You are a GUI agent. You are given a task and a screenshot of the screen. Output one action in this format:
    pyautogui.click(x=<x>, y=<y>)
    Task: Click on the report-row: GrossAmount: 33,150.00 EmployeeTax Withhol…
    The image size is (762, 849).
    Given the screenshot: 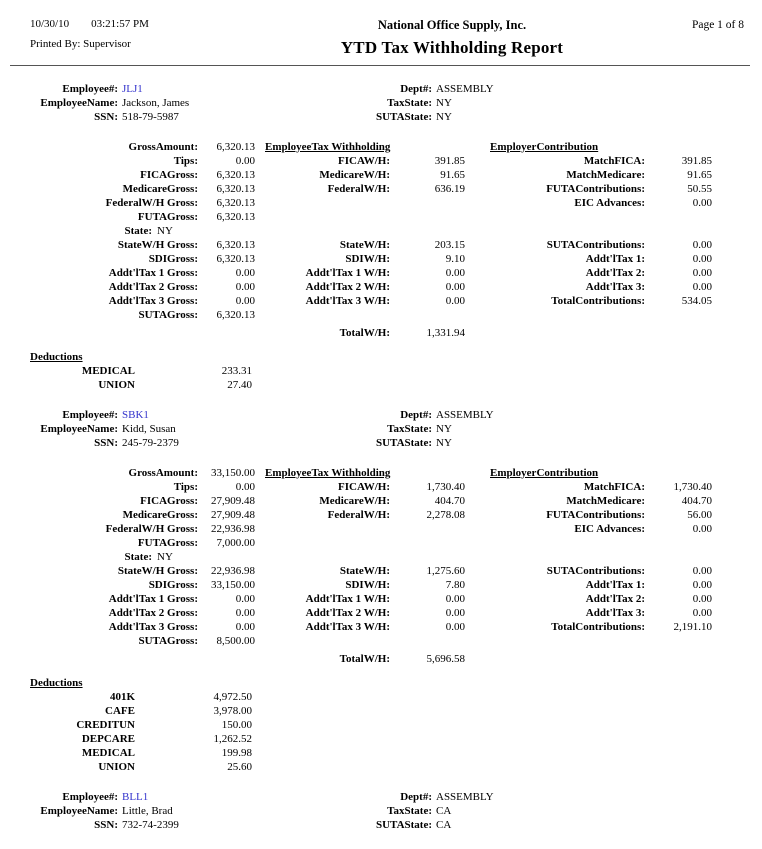 What is the action you would take?
    pyautogui.click(x=396, y=473)
    